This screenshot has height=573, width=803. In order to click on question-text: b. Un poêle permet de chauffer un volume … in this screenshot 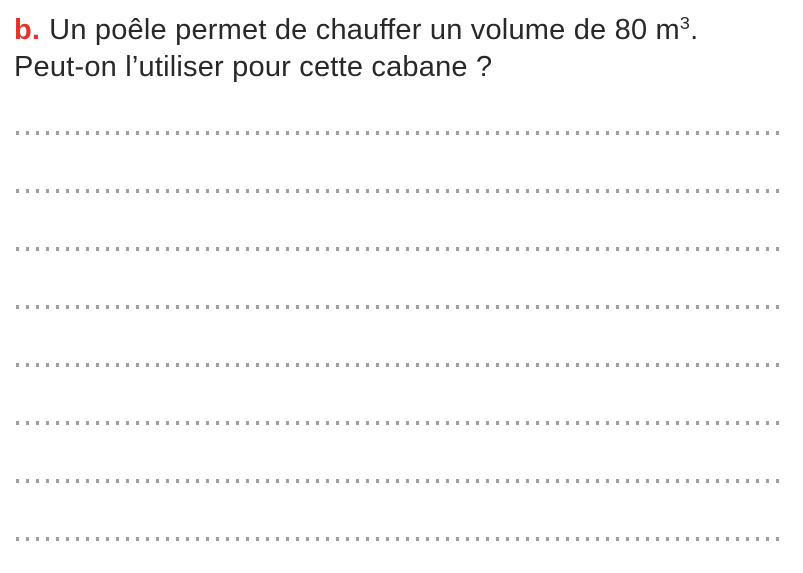, I will do `click(405, 49)`.